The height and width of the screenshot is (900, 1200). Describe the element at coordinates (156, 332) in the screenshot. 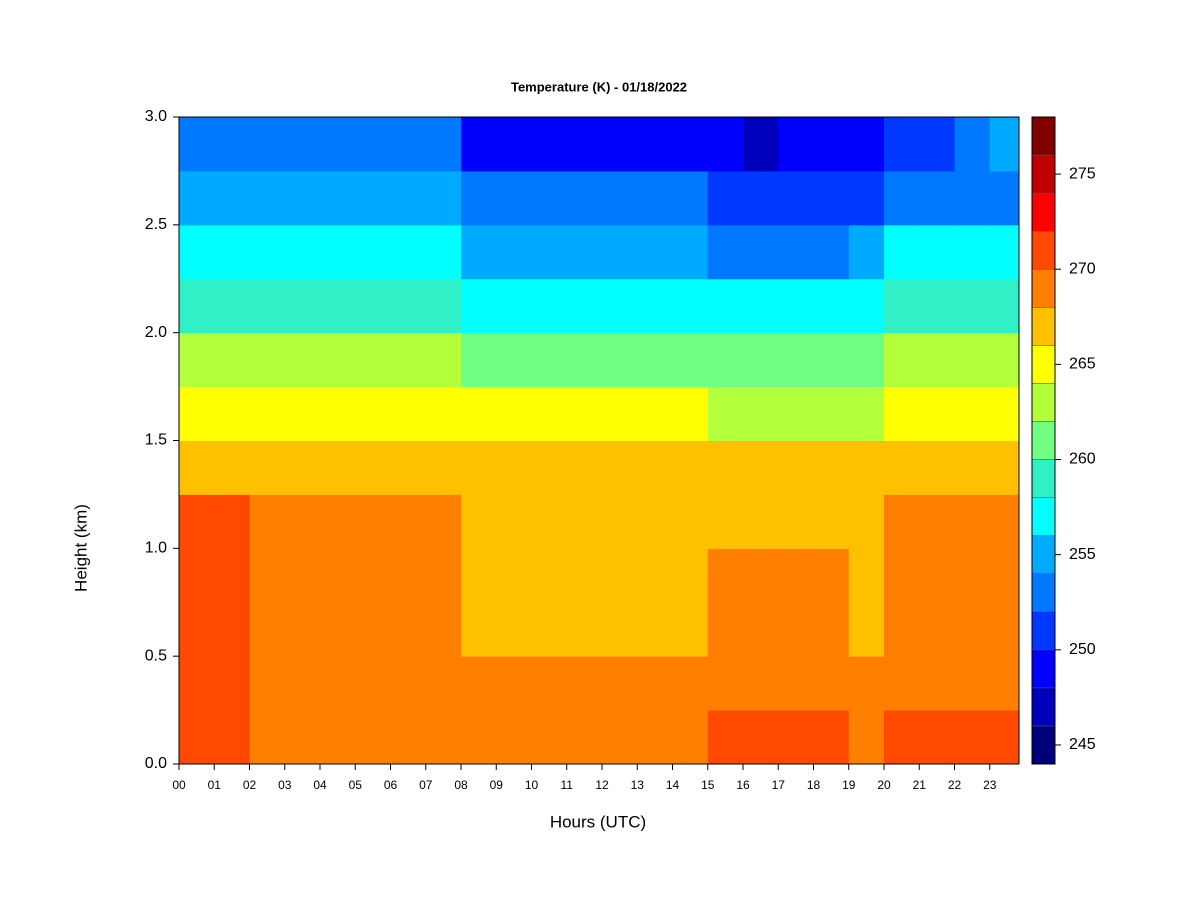

I see `y-tick-label: 2.0` at that location.